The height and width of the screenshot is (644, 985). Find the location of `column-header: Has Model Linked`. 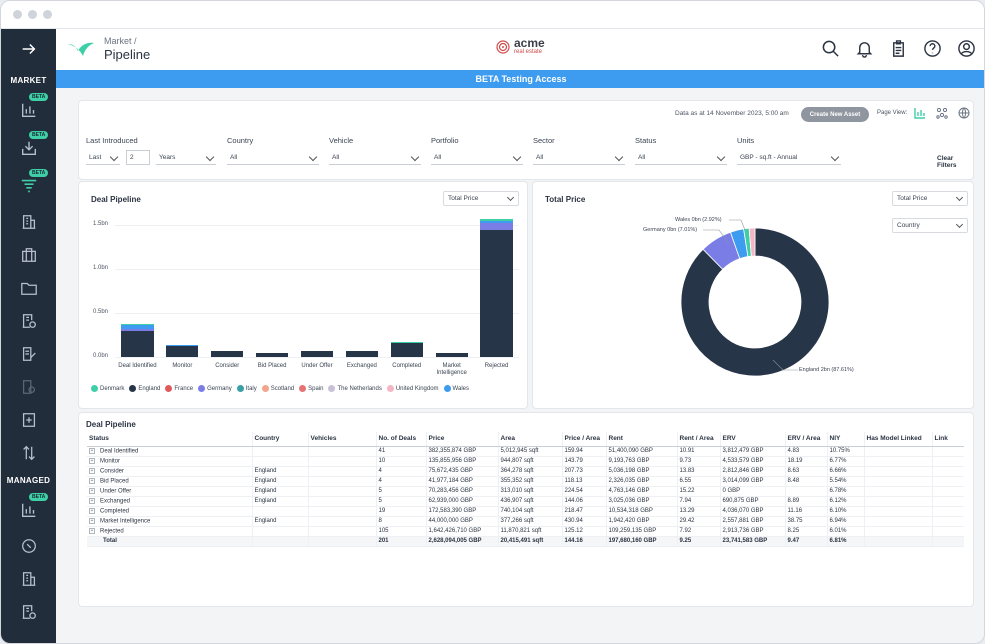

column-header: Has Model Linked is located at coordinates (897, 439).